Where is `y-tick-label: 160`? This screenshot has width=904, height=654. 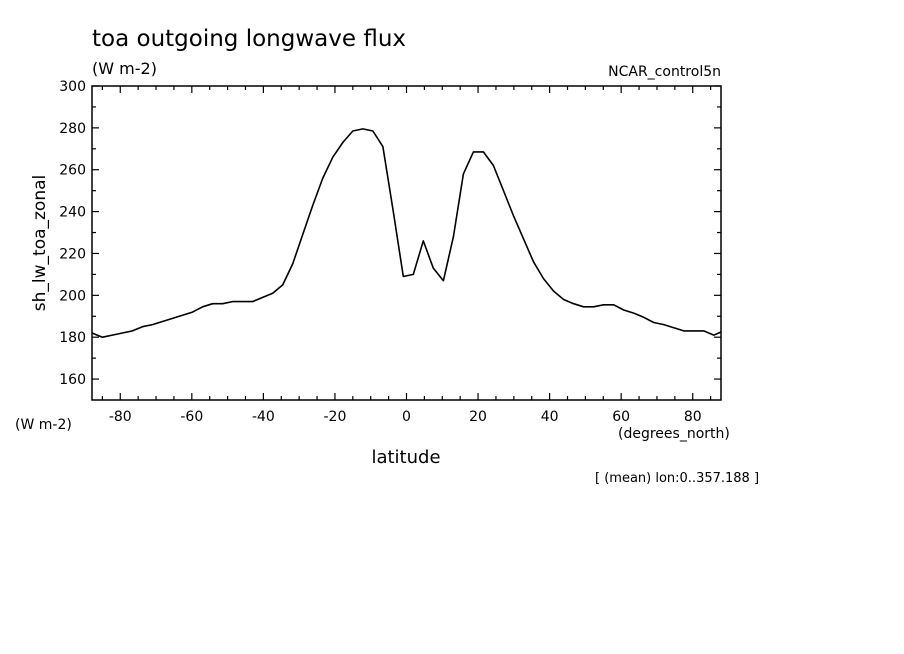
y-tick-label: 160 is located at coordinates (72, 380).